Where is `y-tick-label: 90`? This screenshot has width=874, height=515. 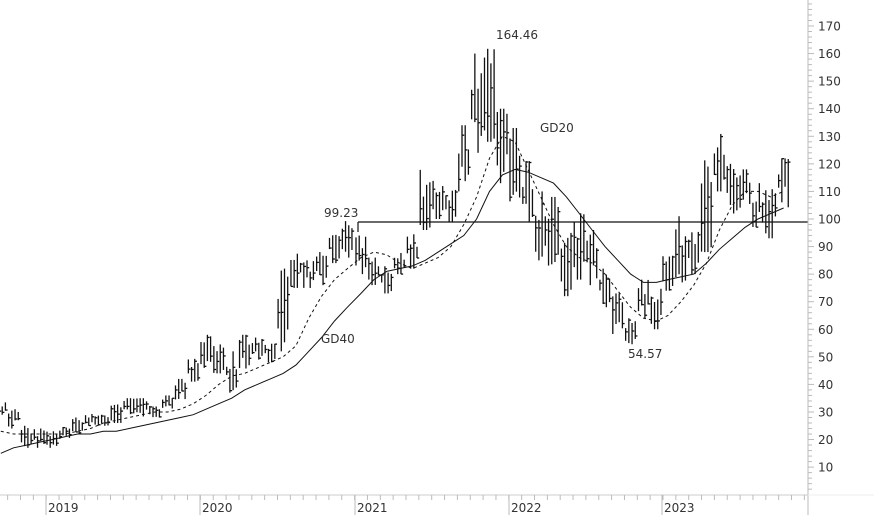 y-tick-label: 90 is located at coordinates (825, 247).